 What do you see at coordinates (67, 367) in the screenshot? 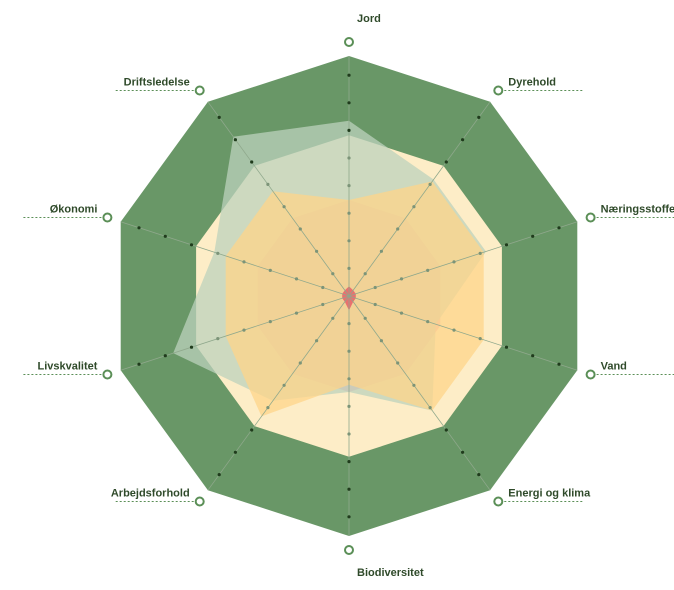
I see `axis-label-7: Livskvalitet` at bounding box center [67, 367].